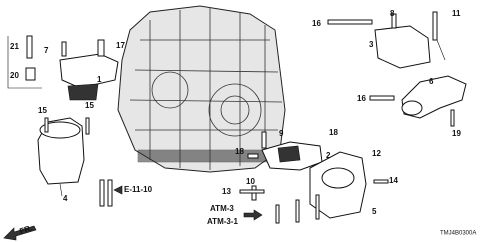  I want to click on callout: 5, so click(374, 211).